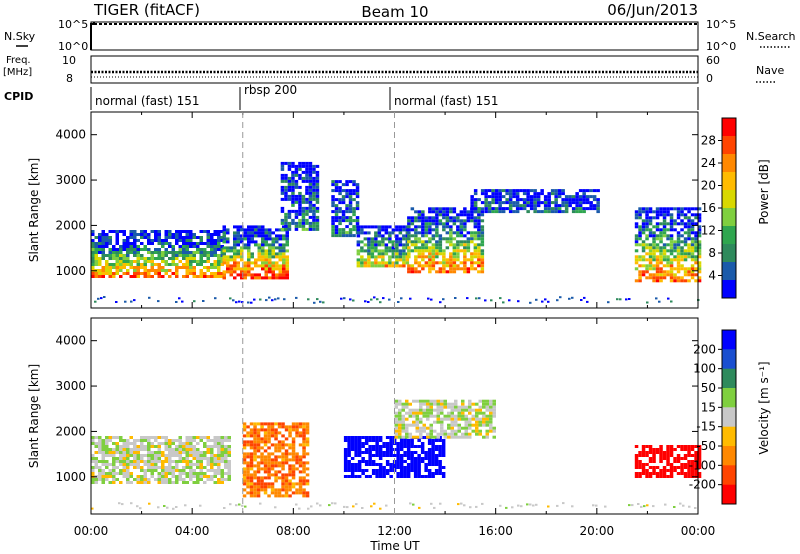  I want to click on ytick-label: 3000, so click(70, 180).